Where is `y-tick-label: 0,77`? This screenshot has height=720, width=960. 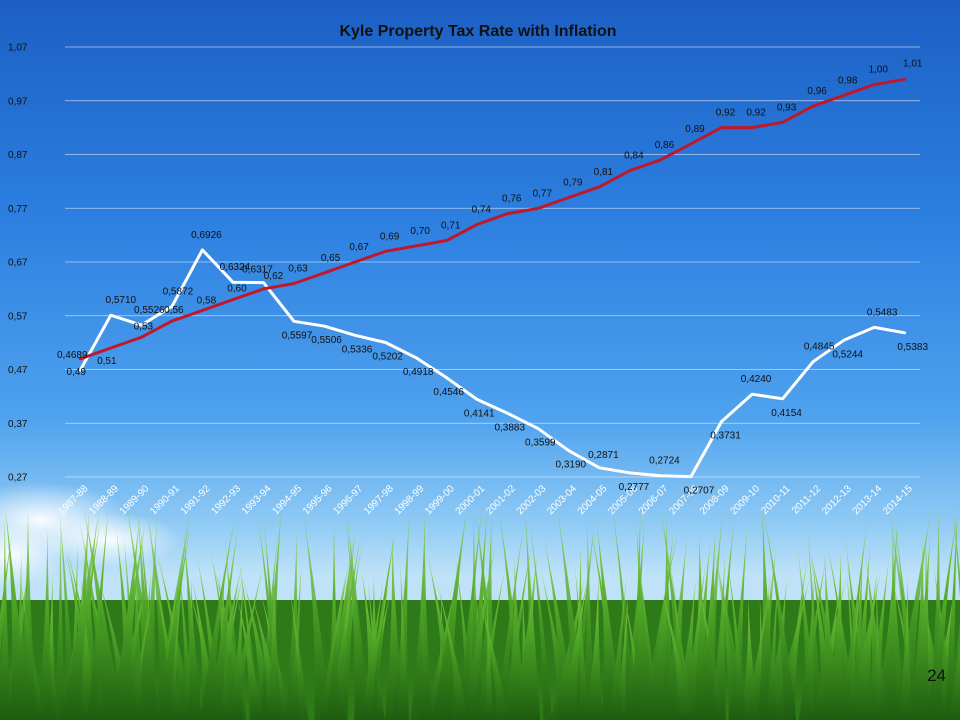
y-tick-label: 0,77 is located at coordinates (18, 209).